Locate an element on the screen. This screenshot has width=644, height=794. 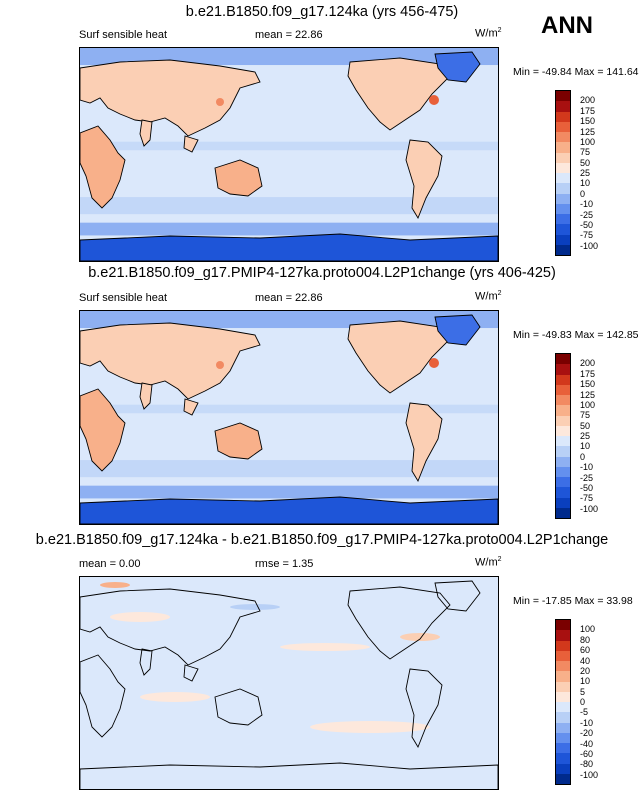
colorbar-tick-label: -25 is located at coordinates (587, 214).